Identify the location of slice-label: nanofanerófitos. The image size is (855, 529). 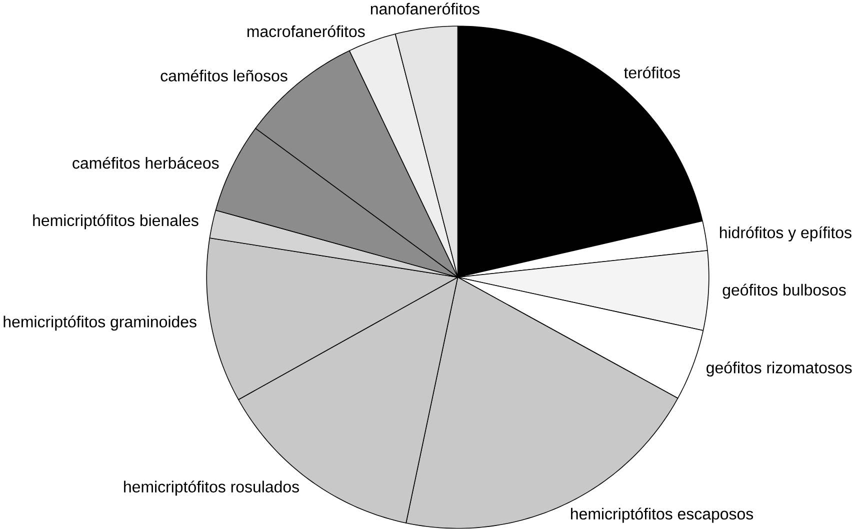
(425, 8).